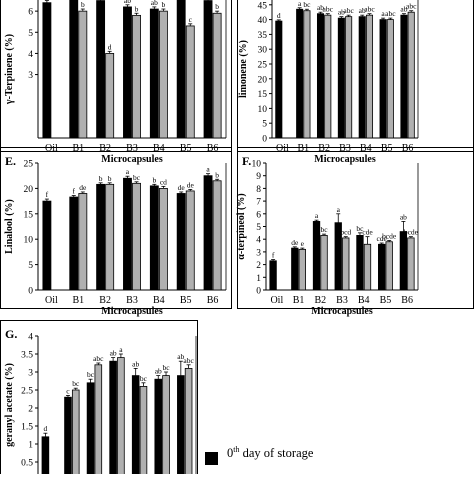  What do you see at coordinates (279, 79) in the screenshot?
I see `panel-2-bar-oil-s1` at bounding box center [279, 79].